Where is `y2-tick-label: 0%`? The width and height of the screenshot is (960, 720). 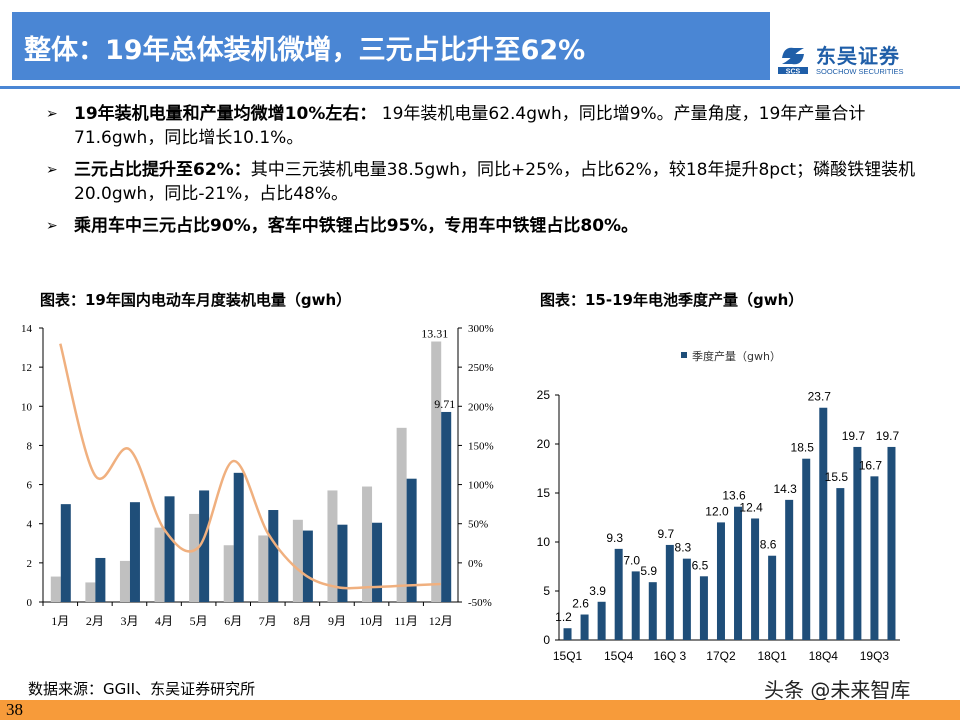
y2-tick-label: 0% is located at coordinates (475, 564).